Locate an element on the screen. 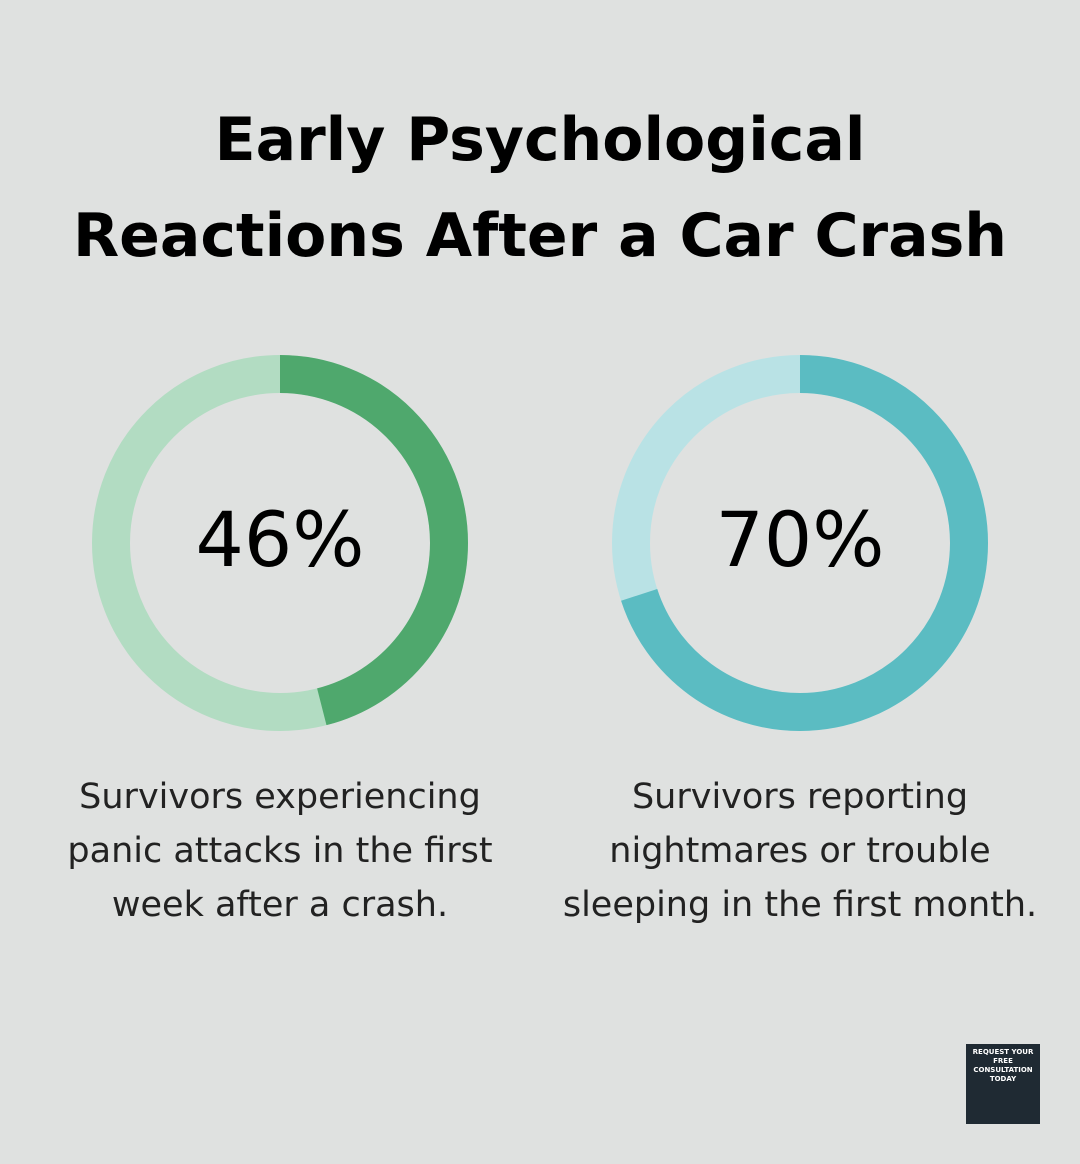  percent-label: 46% is located at coordinates (280, 539).